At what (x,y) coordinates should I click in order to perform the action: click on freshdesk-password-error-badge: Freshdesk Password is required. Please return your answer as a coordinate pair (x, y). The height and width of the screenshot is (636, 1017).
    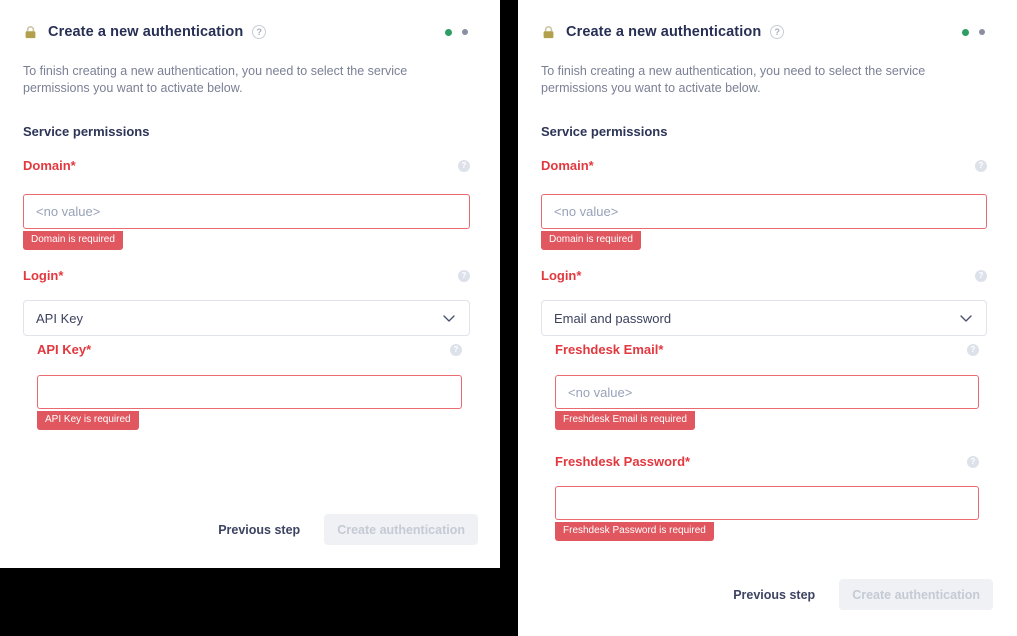
    Looking at the image, I should click on (634, 531).